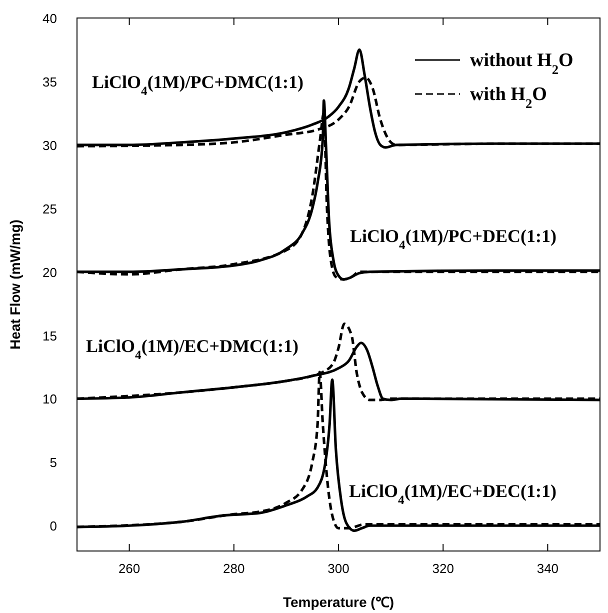 The height and width of the screenshot is (613, 608). I want to click on annotation: LiClO$_{4}$(1M)/PC+DEC(1:1), so click(453, 239).